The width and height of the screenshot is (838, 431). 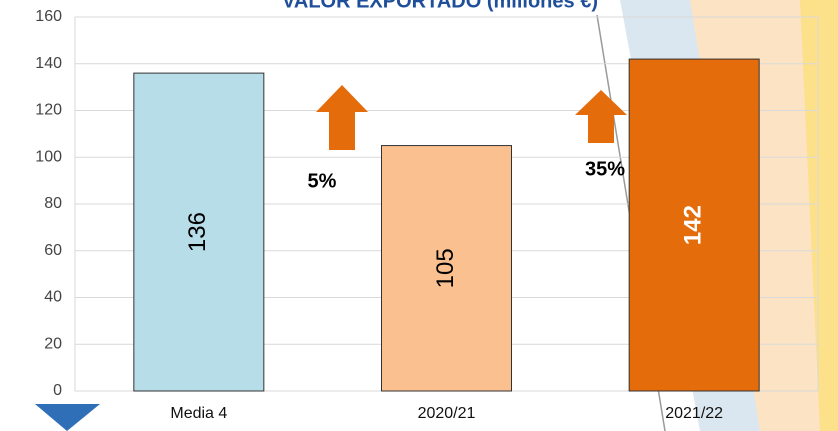 I want to click on x-tick-label: Media 4, so click(x=198, y=413).